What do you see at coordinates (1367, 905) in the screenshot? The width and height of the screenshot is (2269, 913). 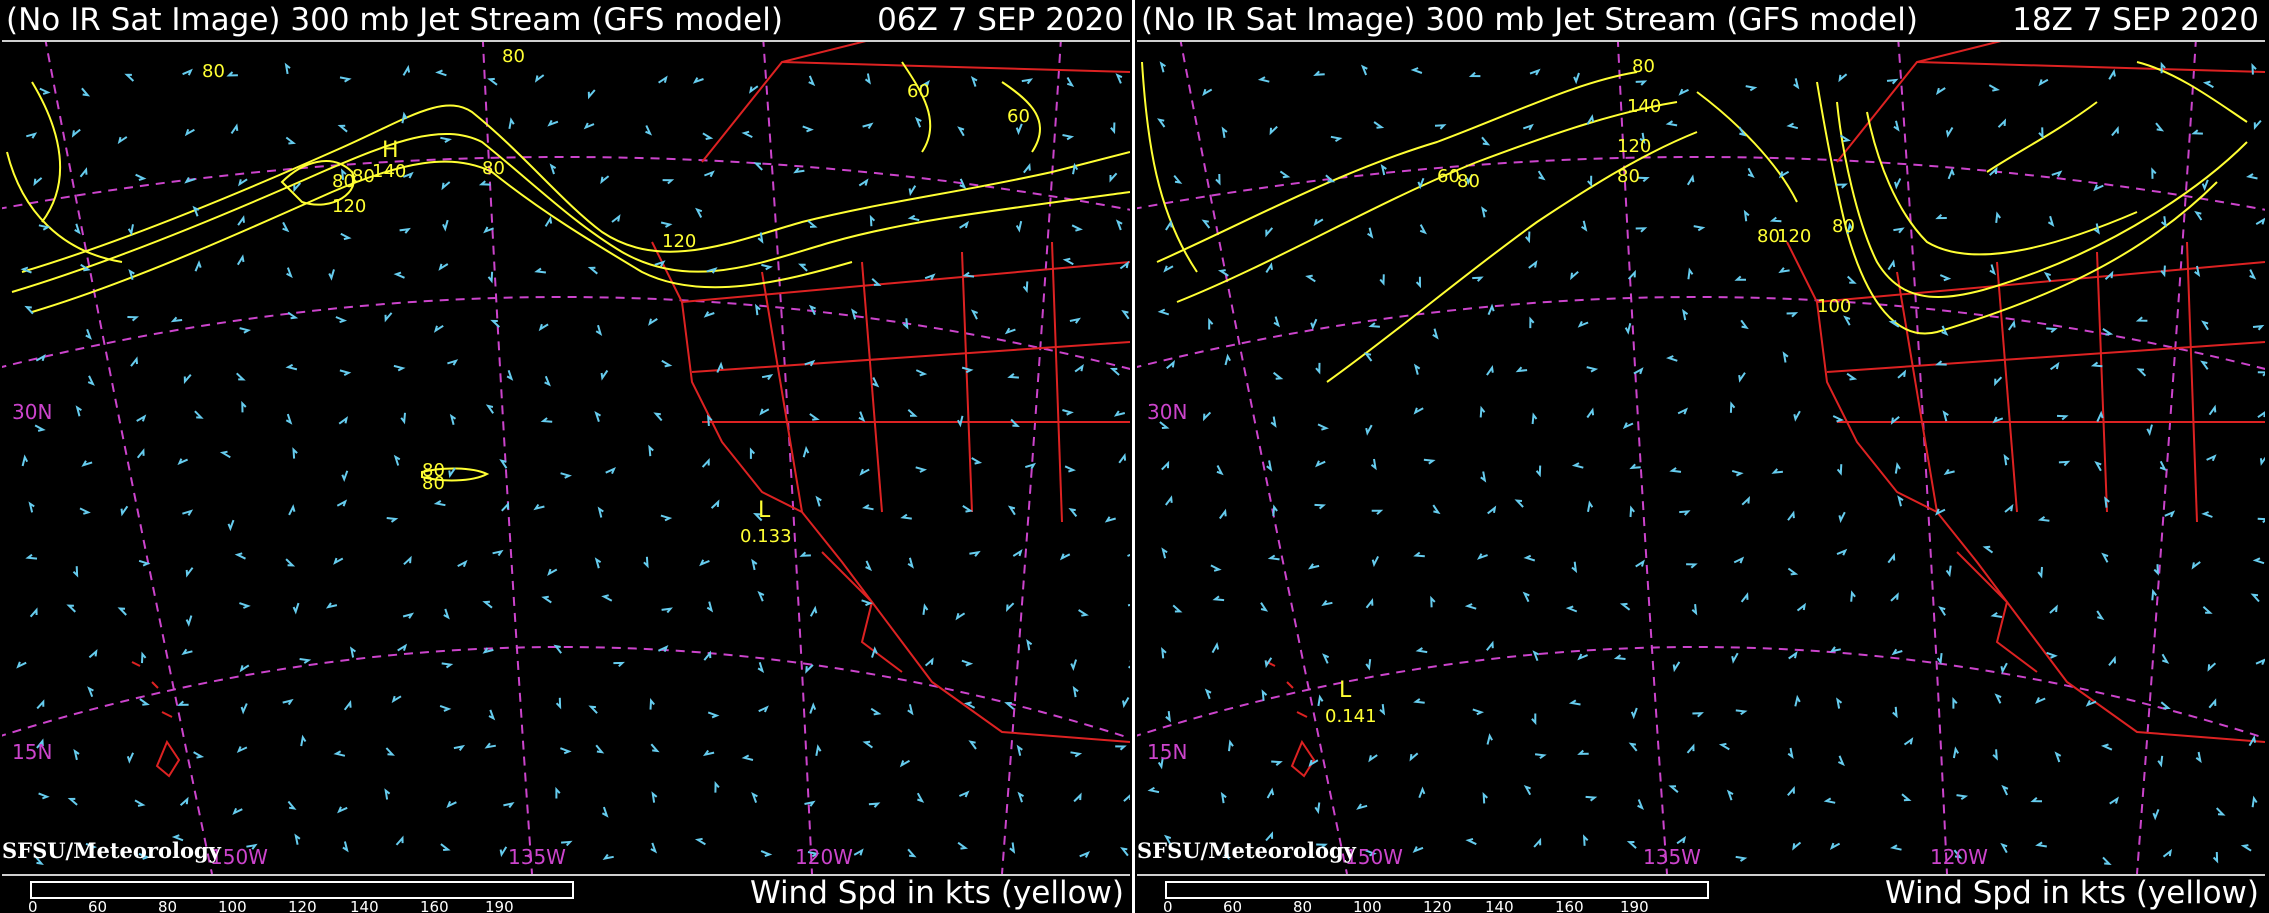 I see `scale-tick: 100` at bounding box center [1367, 905].